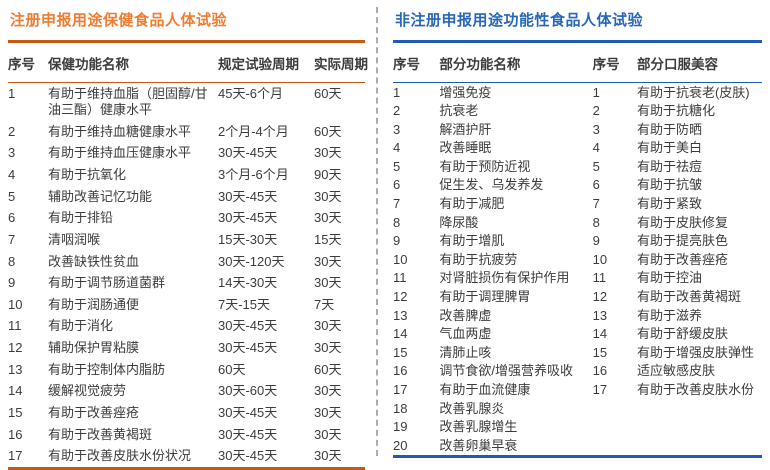 This screenshot has width=770, height=470. Describe the element at coordinates (324, 304) in the screenshot. I see `actual-period: 7天` at that location.